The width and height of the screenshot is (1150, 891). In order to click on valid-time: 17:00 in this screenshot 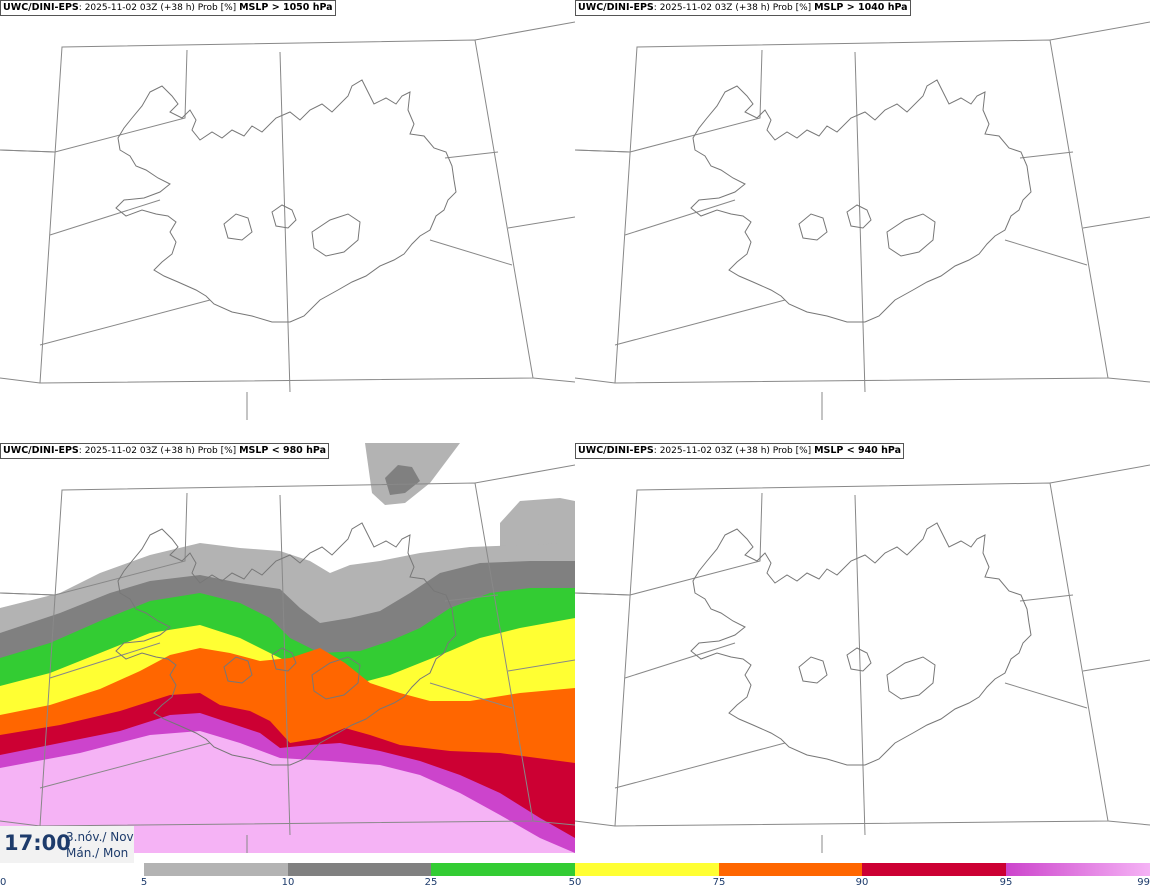, I will do `click(37, 843)`.